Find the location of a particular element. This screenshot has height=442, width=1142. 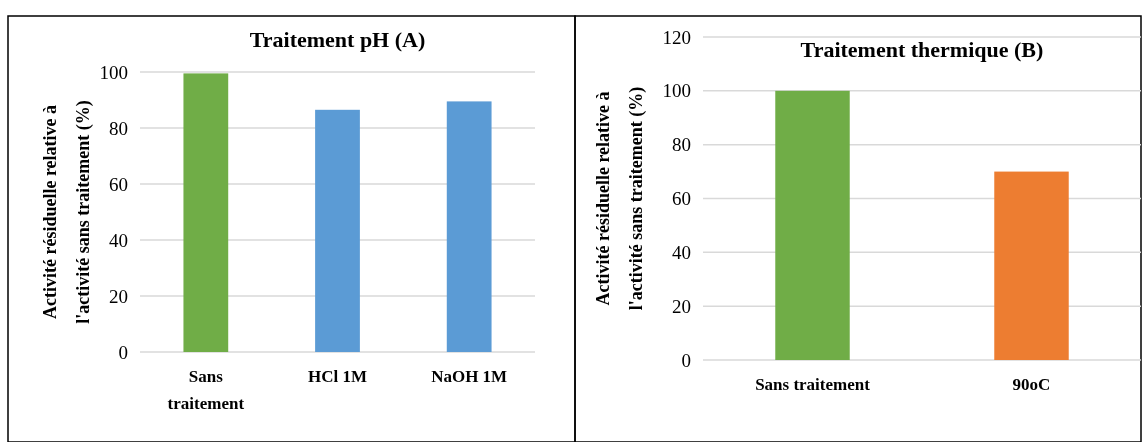

x-tick-label: 90oC is located at coordinates (1031, 384).